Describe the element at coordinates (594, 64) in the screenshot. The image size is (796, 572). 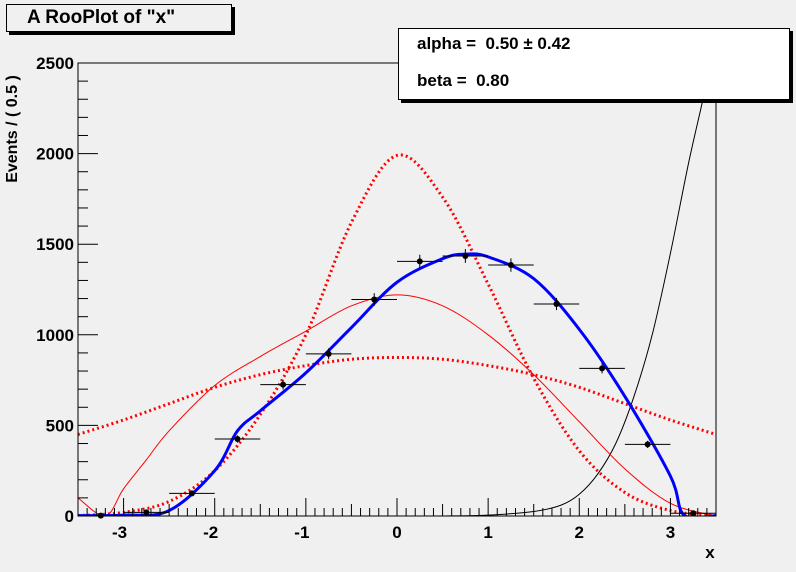
I see `fit-parameters-box: alpha = 0.50 ± 0.42 beta = 0.80` at that location.